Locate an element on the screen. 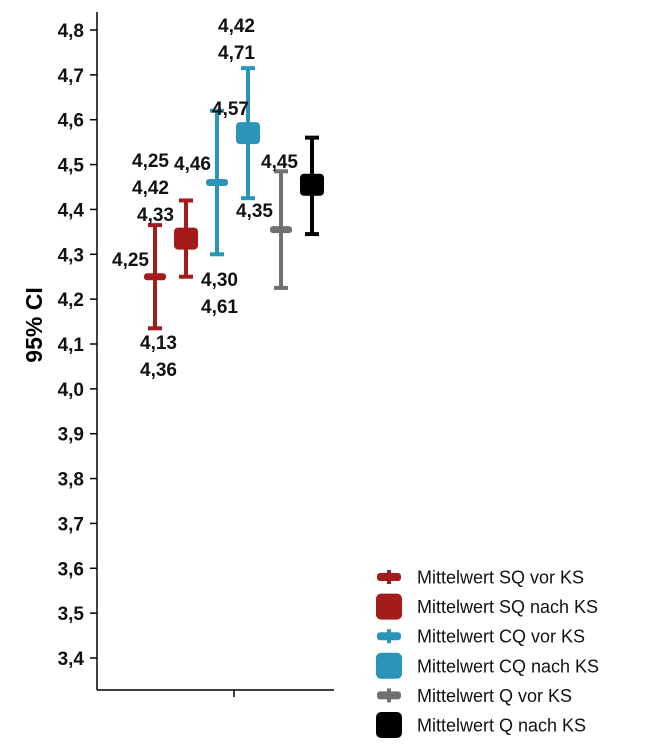 Image resolution: width=671 pixels, height=750 pixels. legend-item: Mittelwert SQ vor KS is located at coordinates (480, 578).